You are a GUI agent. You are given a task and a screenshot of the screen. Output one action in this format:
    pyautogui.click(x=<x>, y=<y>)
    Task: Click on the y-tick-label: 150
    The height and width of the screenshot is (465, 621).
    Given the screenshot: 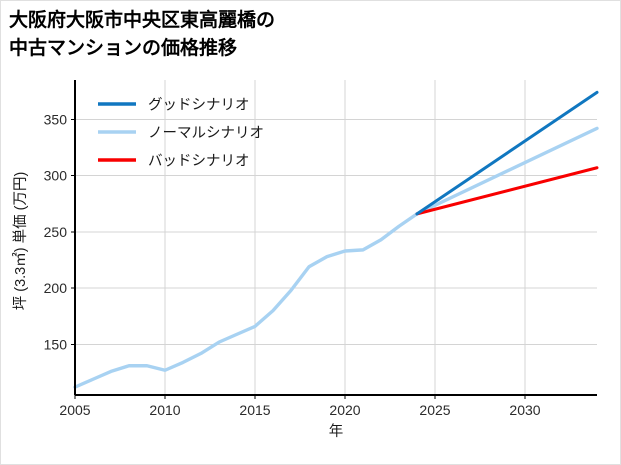 What is the action you would take?
    pyautogui.click(x=56, y=344)
    